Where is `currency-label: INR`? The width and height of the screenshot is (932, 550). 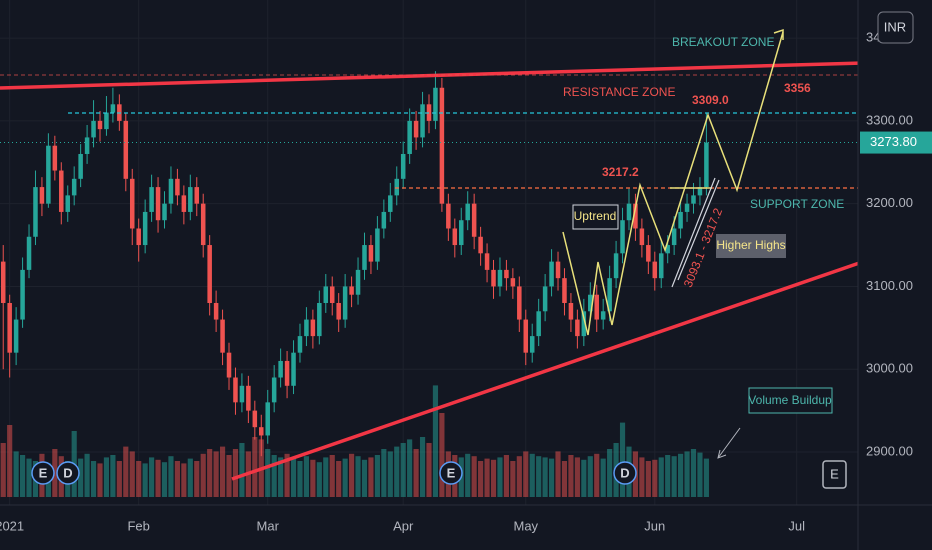
currency-label: INR is located at coordinates (895, 26).